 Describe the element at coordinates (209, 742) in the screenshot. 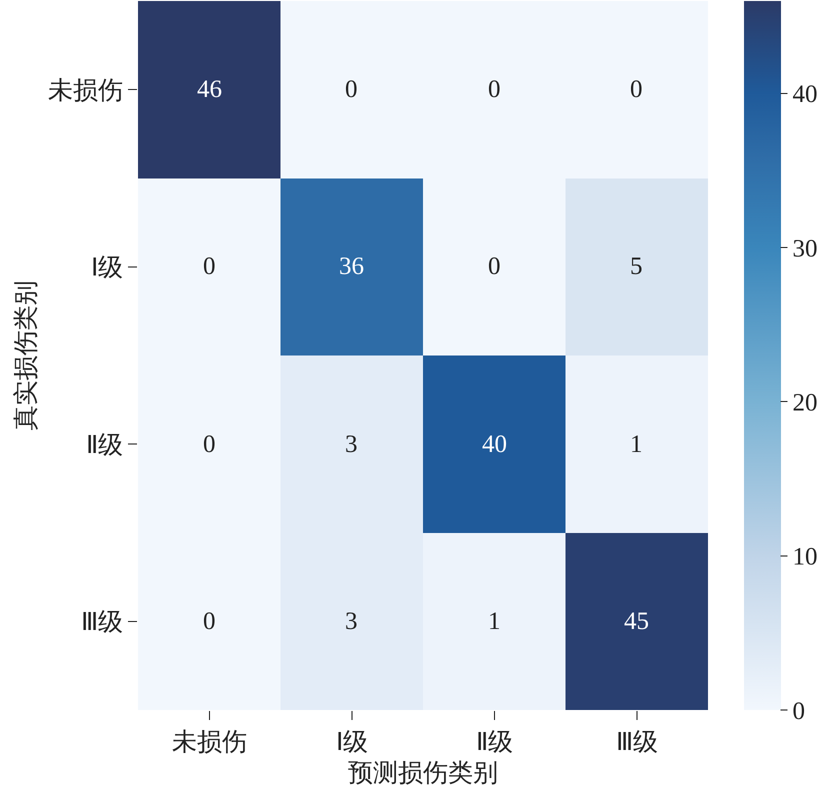

I see `x-tick-label: 未损伤` at that location.